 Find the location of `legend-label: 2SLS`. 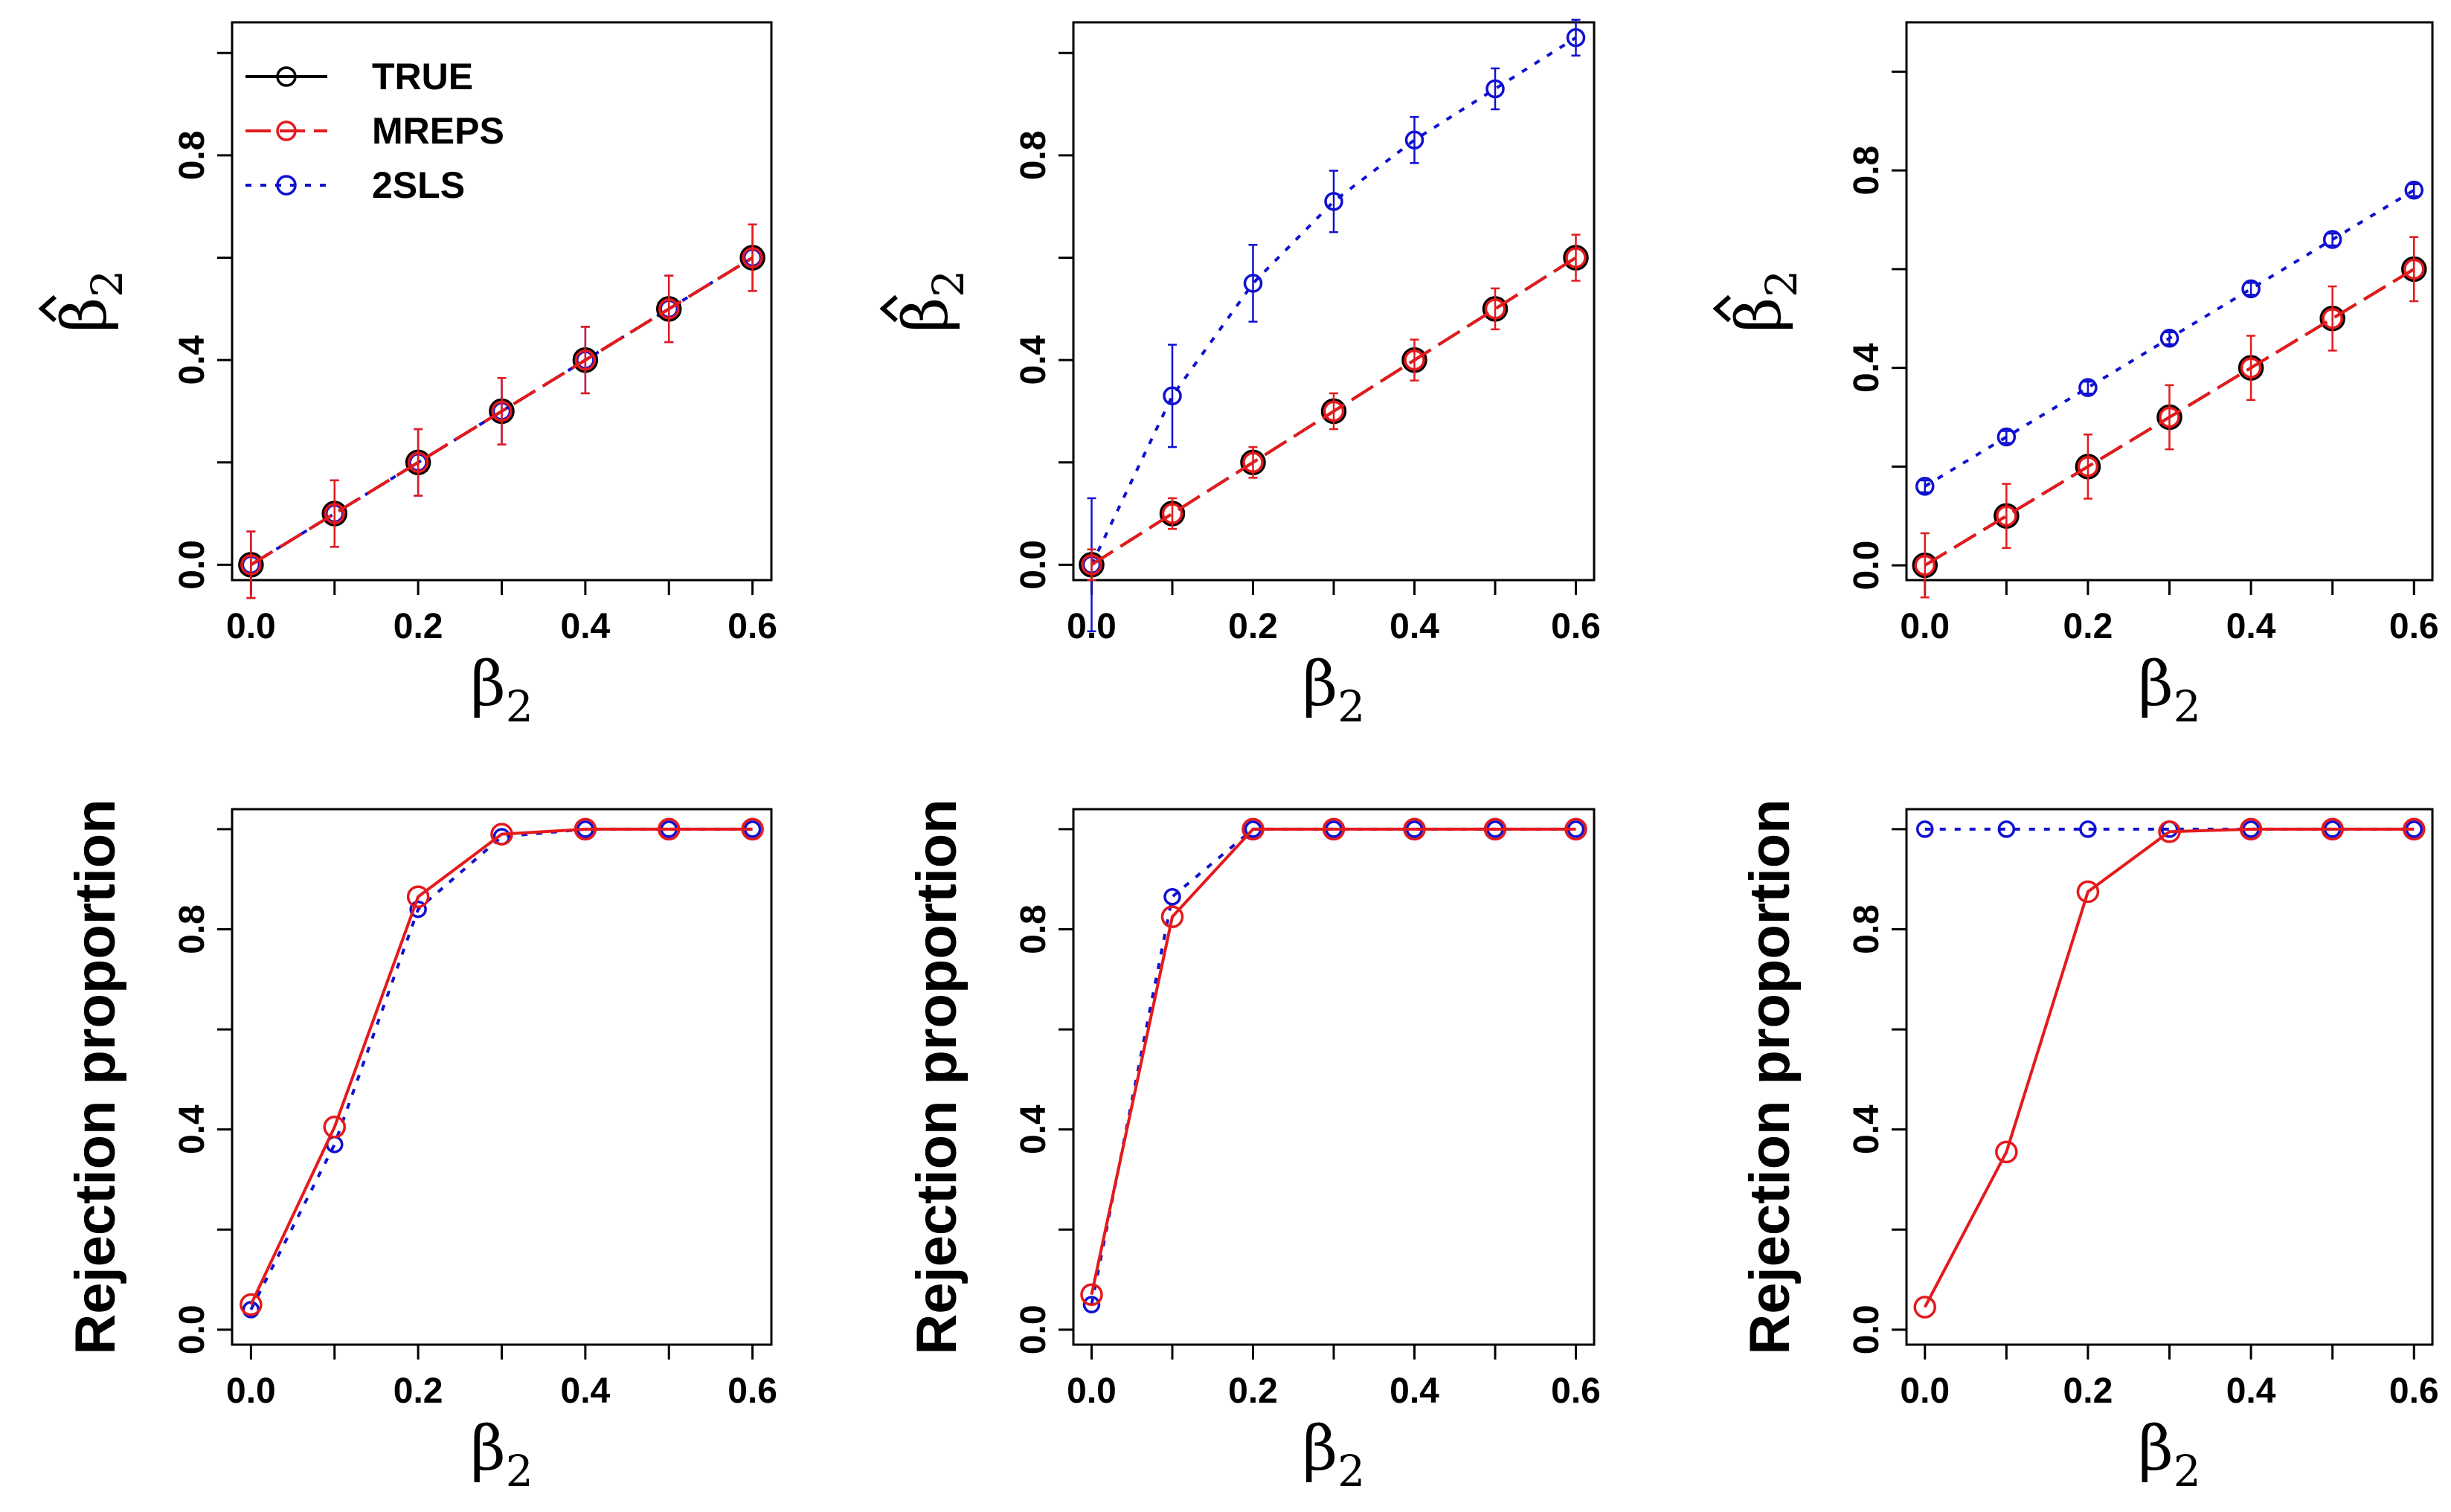

legend-label: 2SLS is located at coordinates (419, 185).